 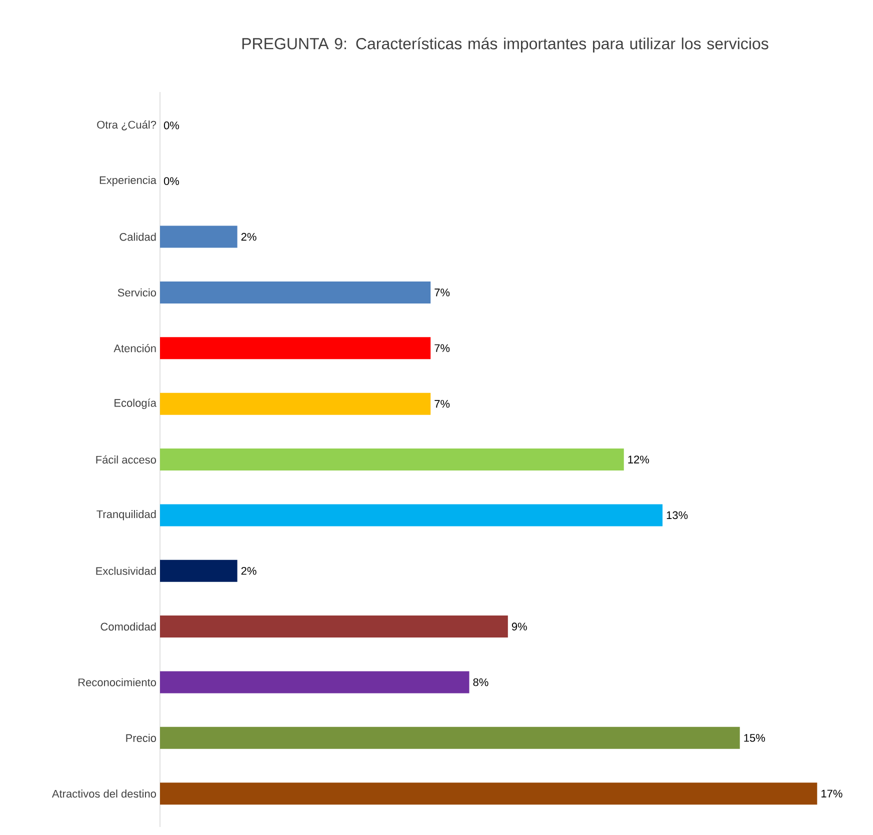 I want to click on data-label: 15%, so click(x=754, y=738).